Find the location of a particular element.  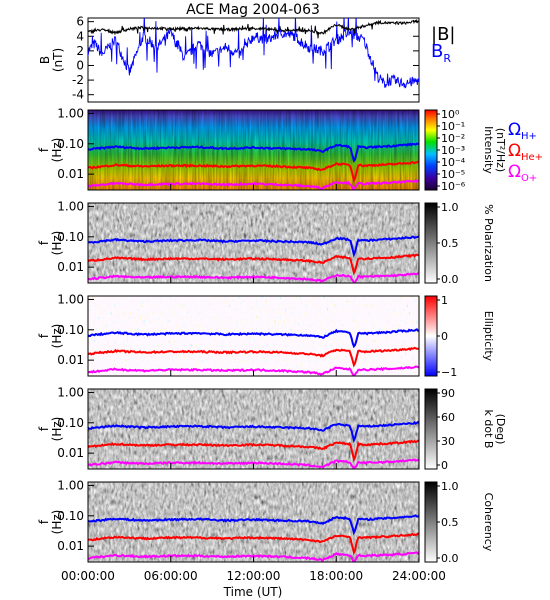

coherency-colorbar-label: Coherency is located at coordinates (488, 522).